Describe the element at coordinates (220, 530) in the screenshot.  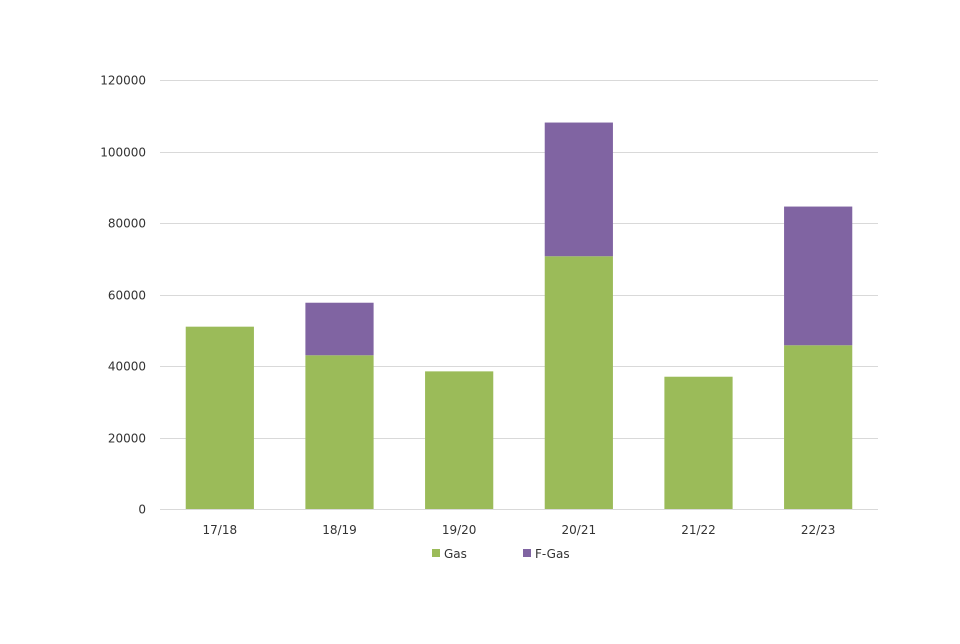
I see `x-tick-label: 17/18` at that location.